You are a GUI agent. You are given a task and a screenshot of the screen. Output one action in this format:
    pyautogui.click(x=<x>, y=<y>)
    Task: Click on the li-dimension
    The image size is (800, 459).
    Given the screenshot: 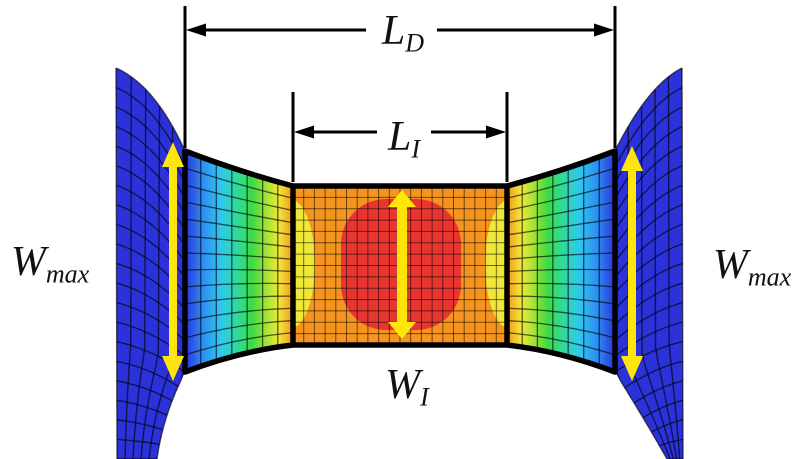 What is the action you would take?
    pyautogui.click(x=400, y=137)
    